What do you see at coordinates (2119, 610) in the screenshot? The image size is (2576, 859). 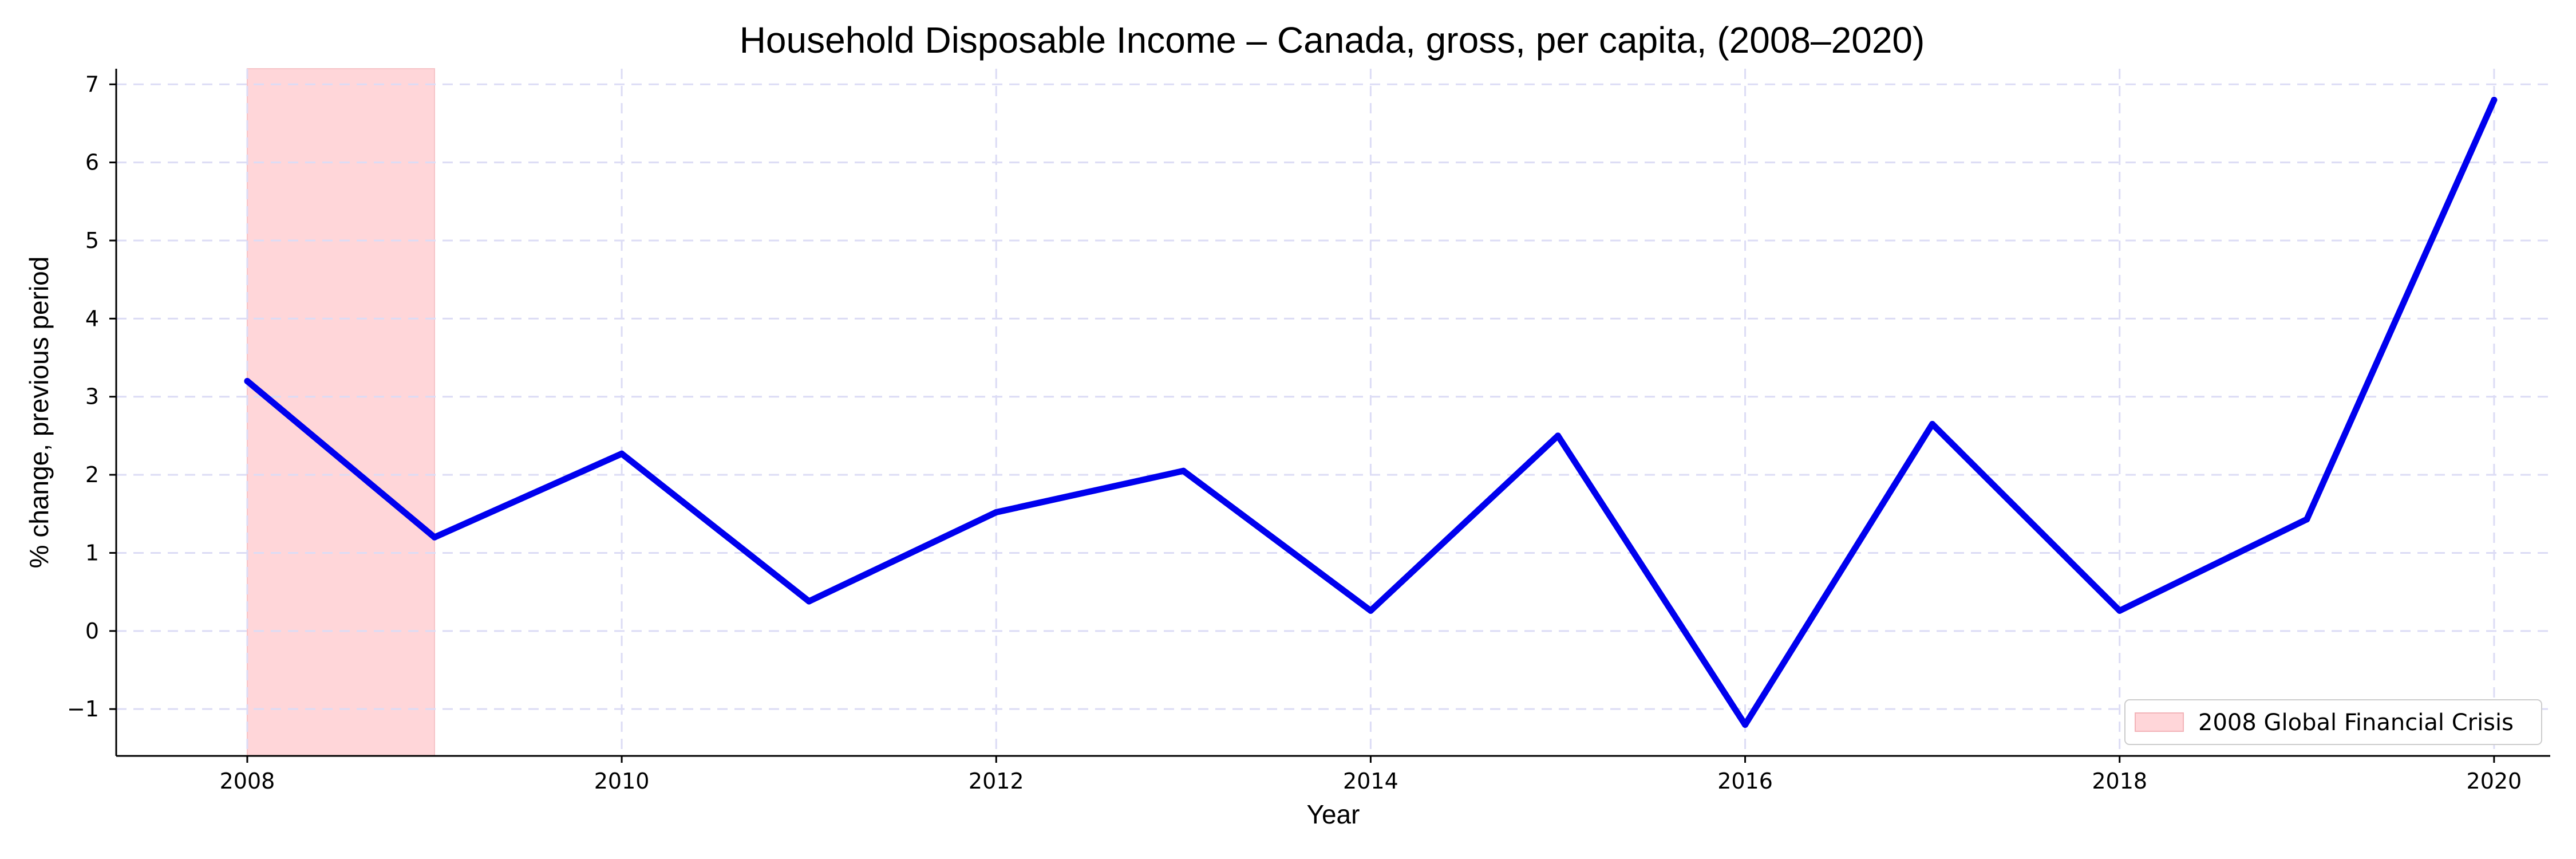 I see `data-point-2018` at bounding box center [2119, 610].